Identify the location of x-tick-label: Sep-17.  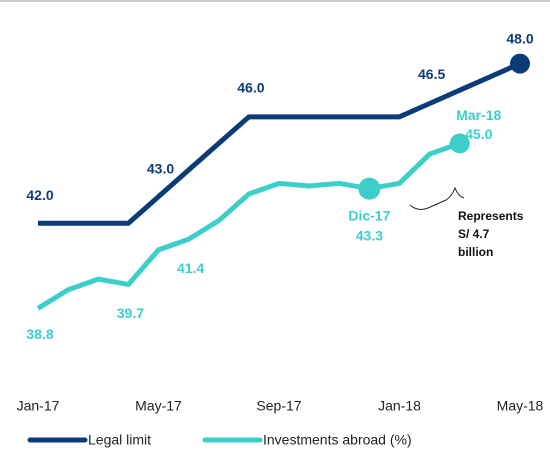
(278, 406).